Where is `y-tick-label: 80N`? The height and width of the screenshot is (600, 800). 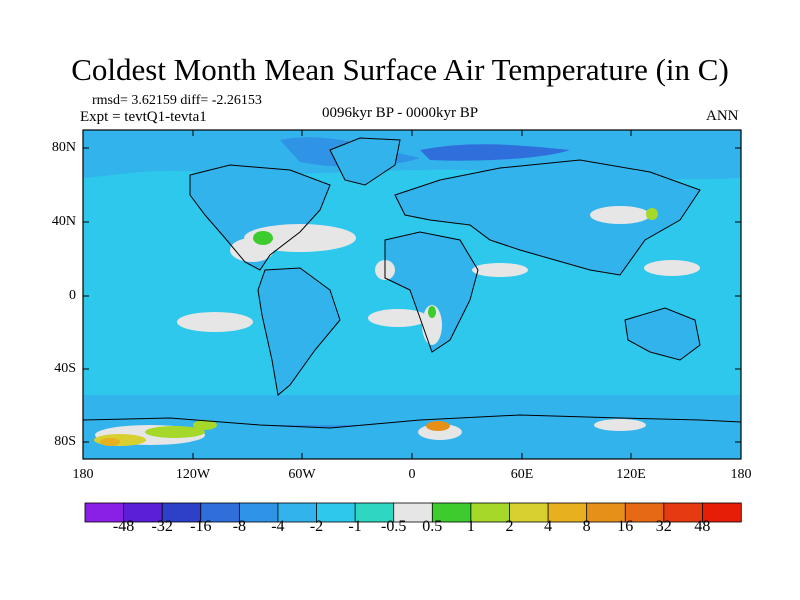
y-tick-label: 80N is located at coordinates (63, 147).